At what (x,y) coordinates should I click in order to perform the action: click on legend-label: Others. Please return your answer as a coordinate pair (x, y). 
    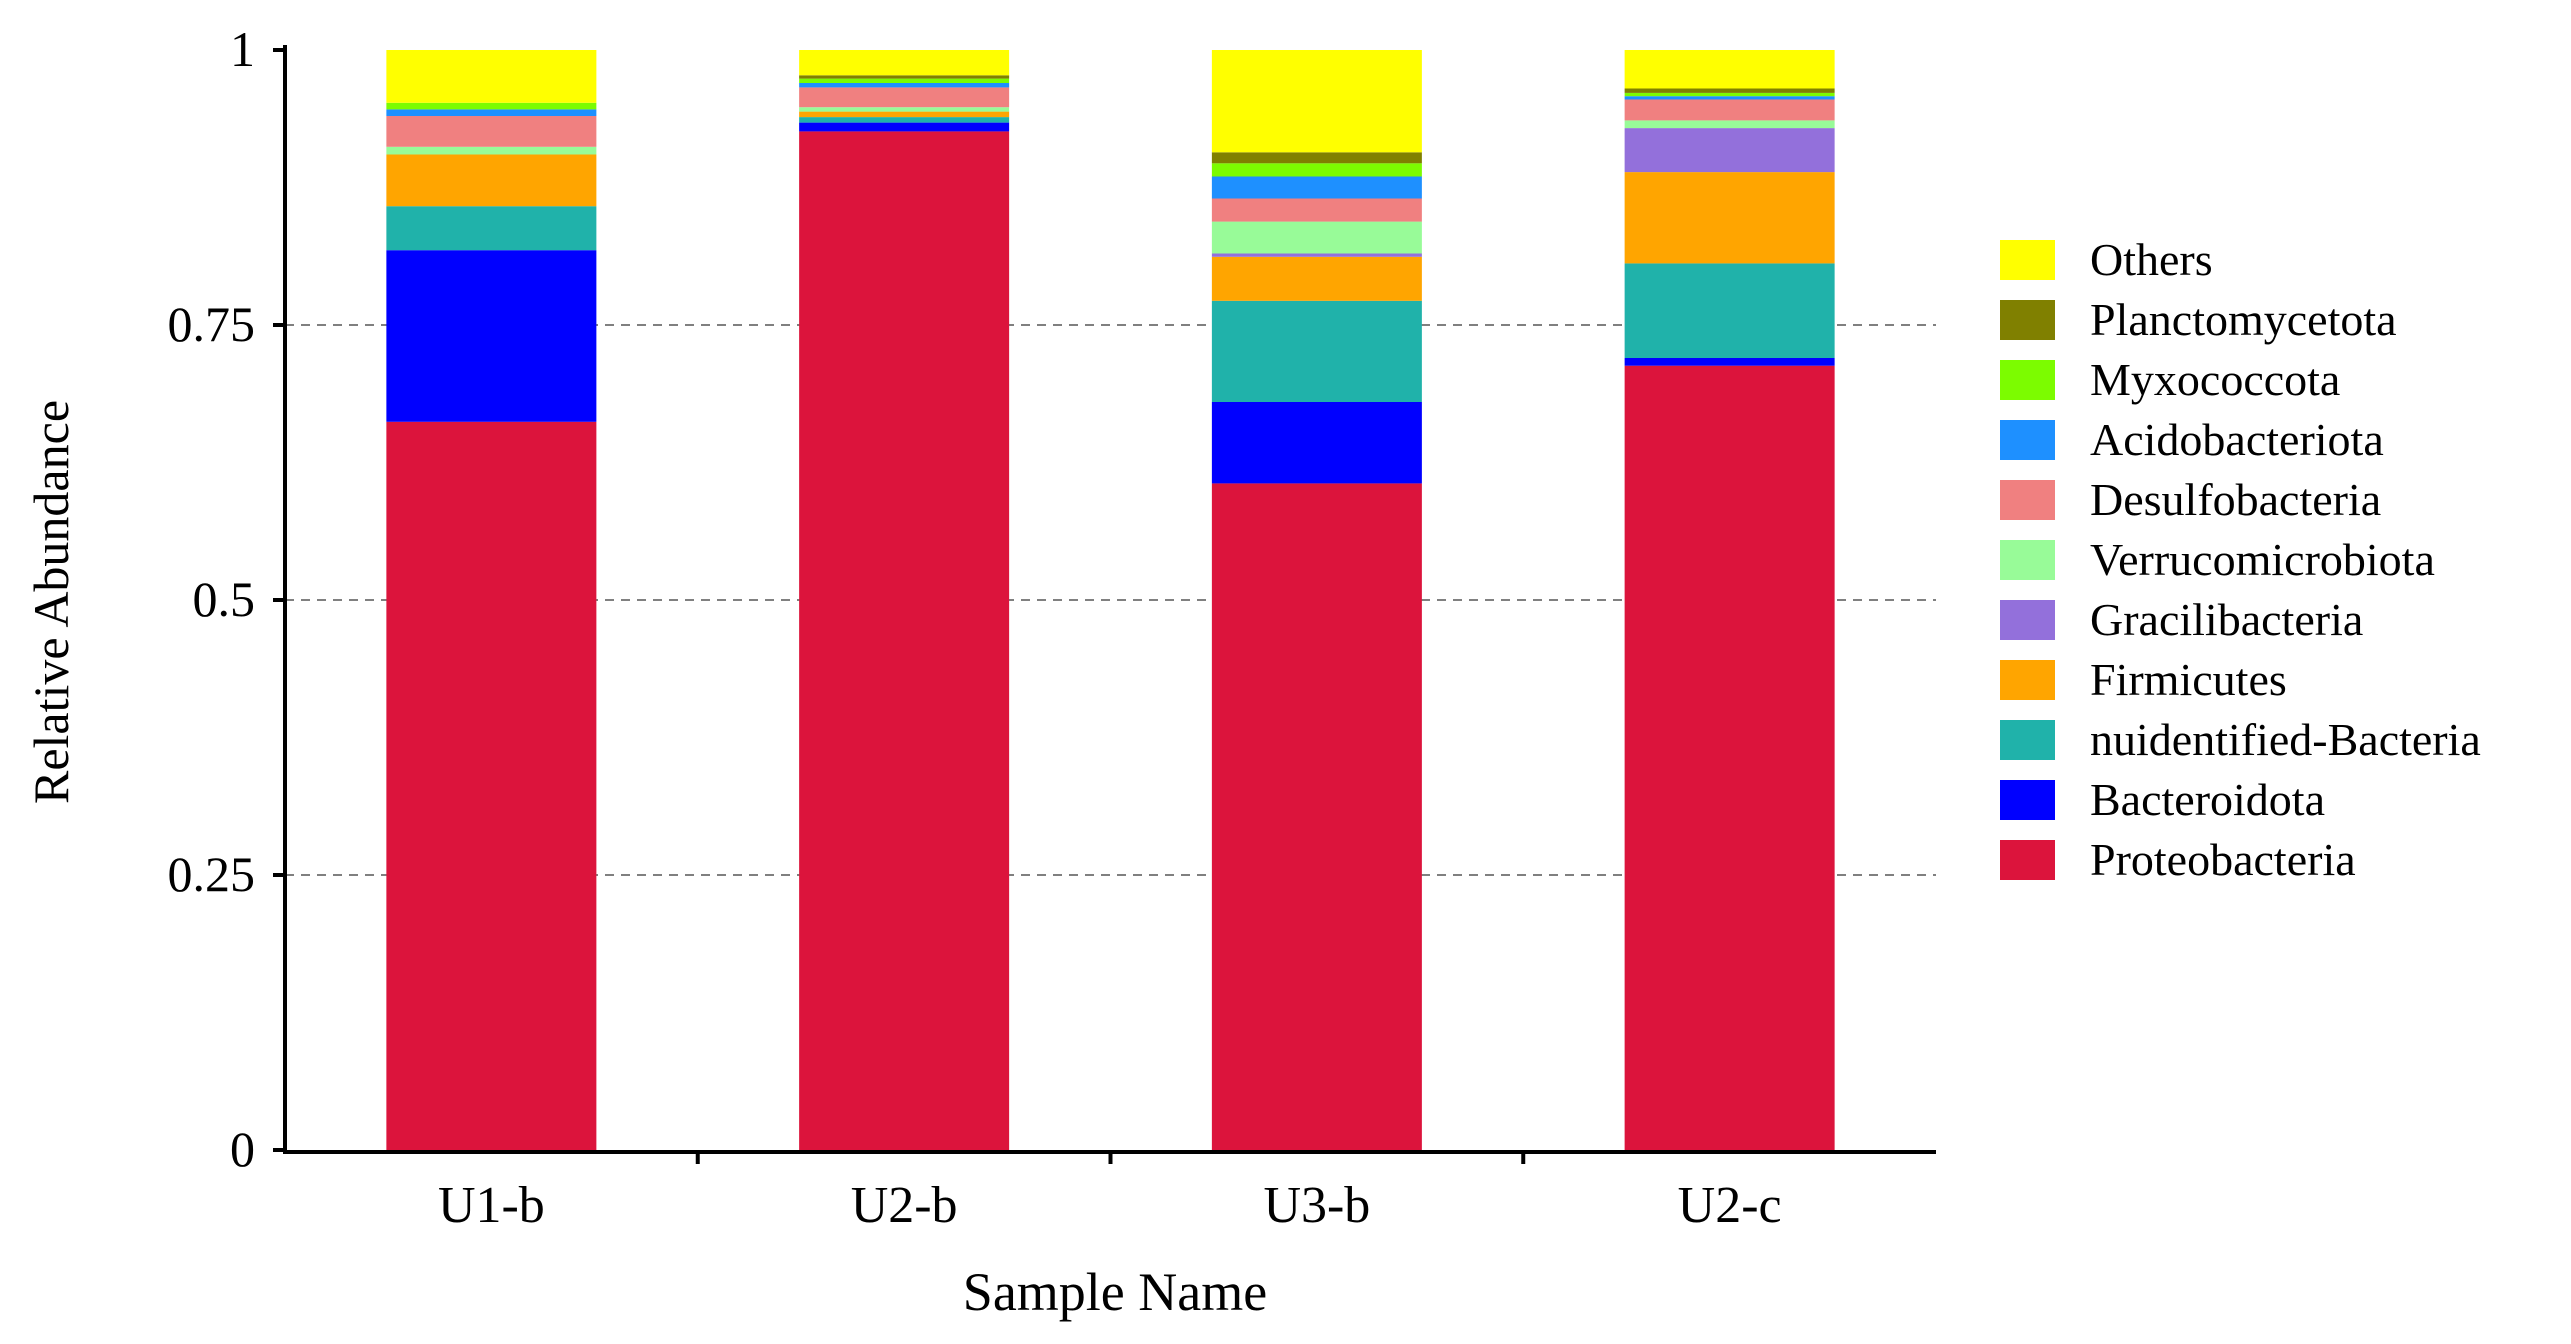
    Looking at the image, I should click on (2151, 259).